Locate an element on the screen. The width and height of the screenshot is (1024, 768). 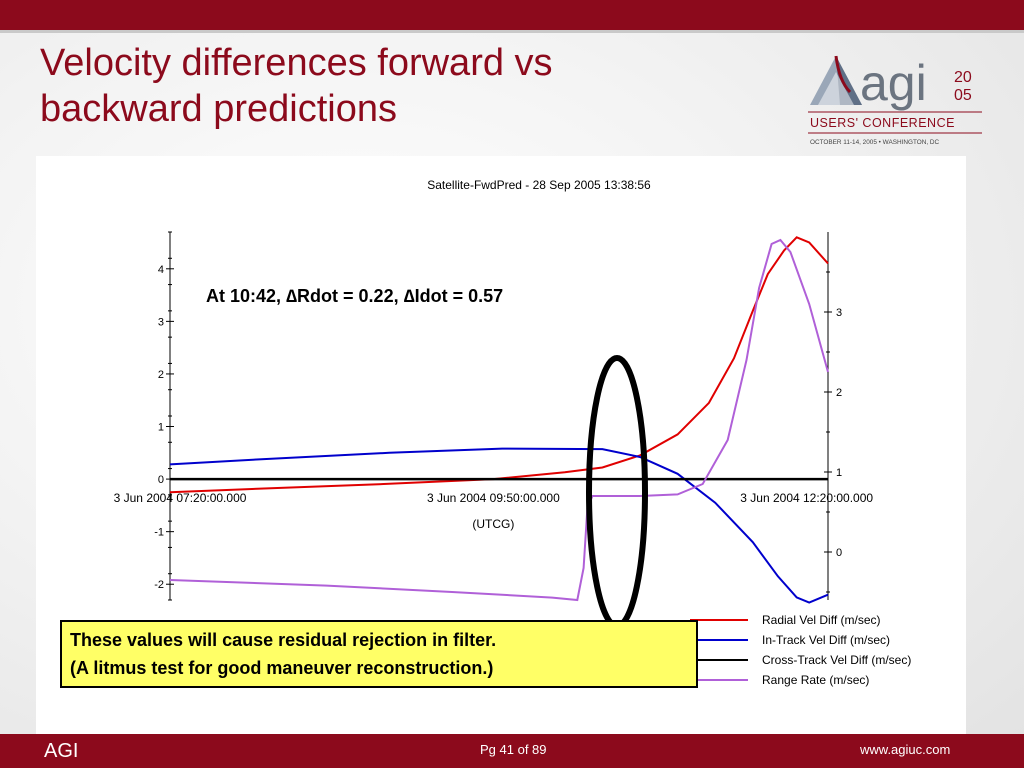
logo-line2: OCTOBER 11-14, 2005 • WASHINGTON, DC is located at coordinates (875, 142).